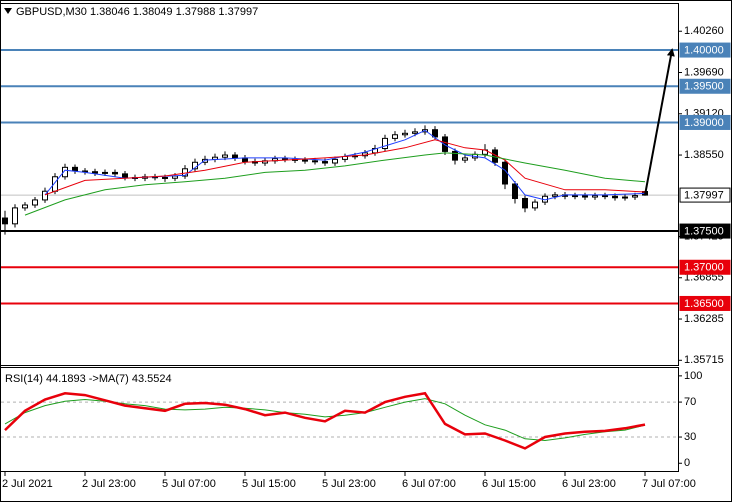  What do you see at coordinates (88, 379) in the screenshot?
I see `rsi-title: RSI(14) 44.1893 ->MA(7) 43.5524` at bounding box center [88, 379].